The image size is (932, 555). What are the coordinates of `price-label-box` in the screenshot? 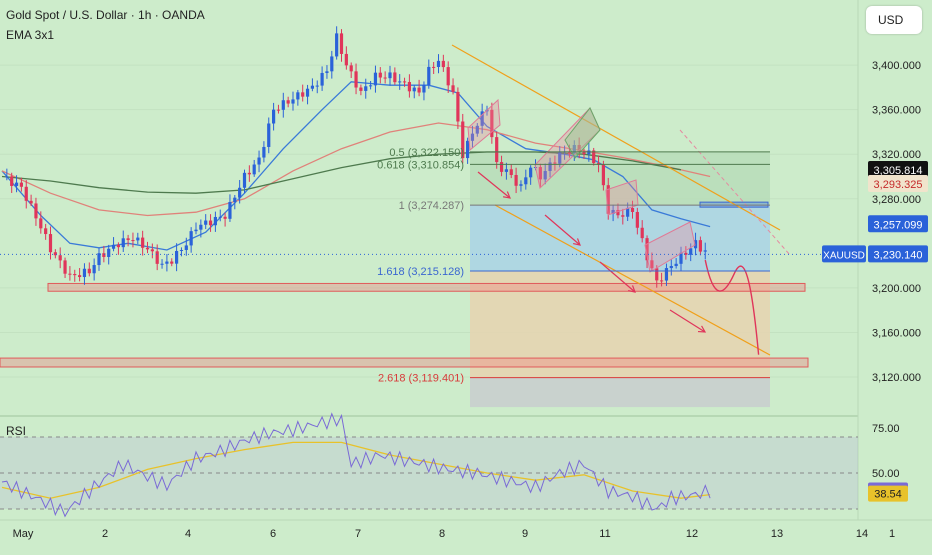 It's located at (898, 224).